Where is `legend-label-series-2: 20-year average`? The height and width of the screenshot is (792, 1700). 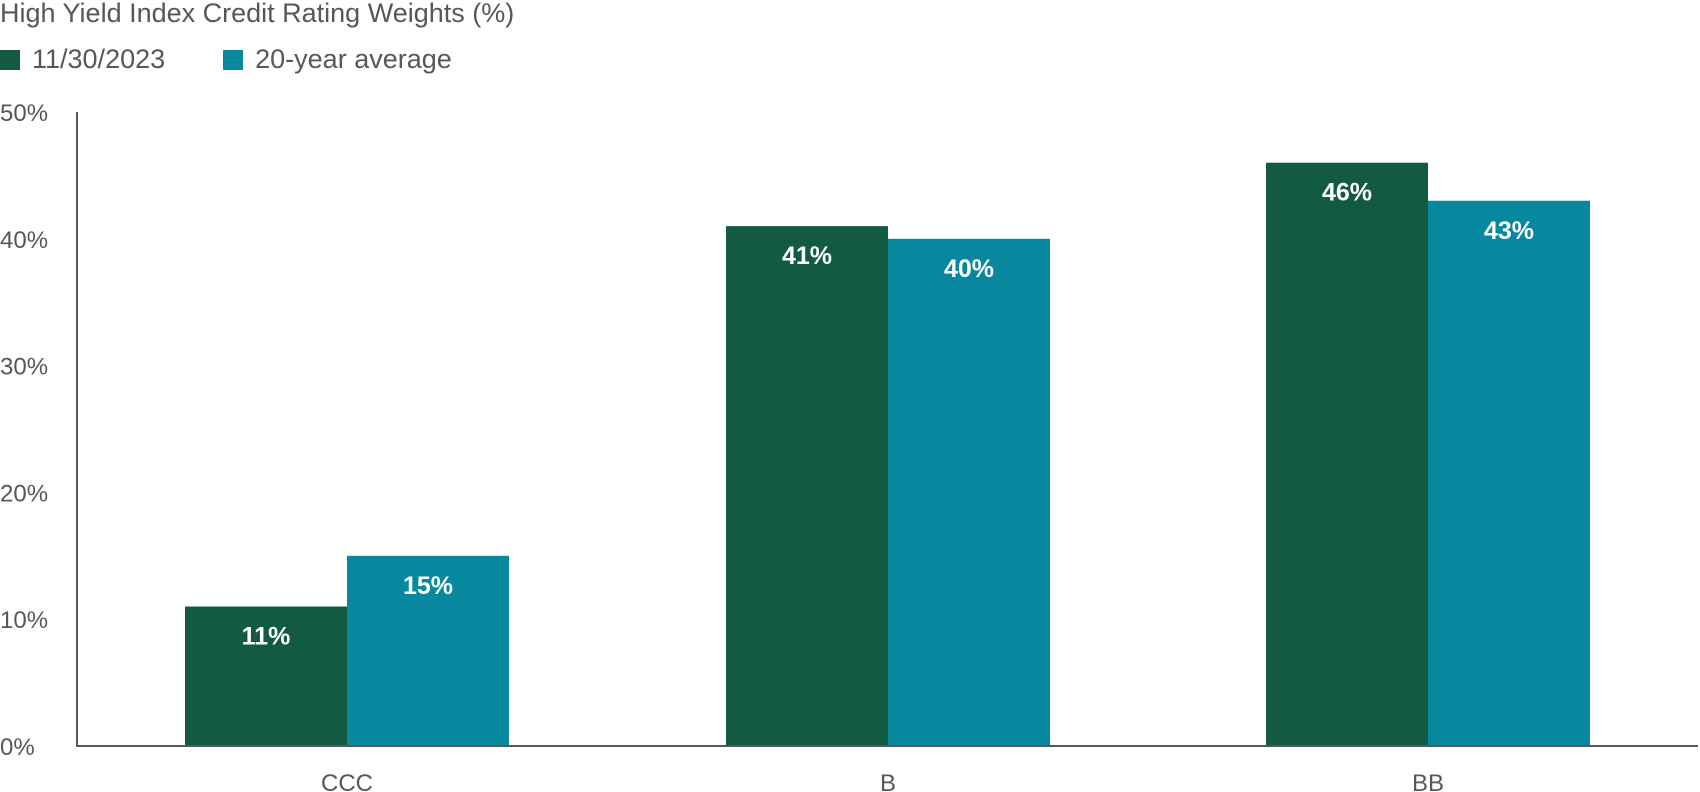 legend-label-series-2: 20-year average is located at coordinates (353, 59).